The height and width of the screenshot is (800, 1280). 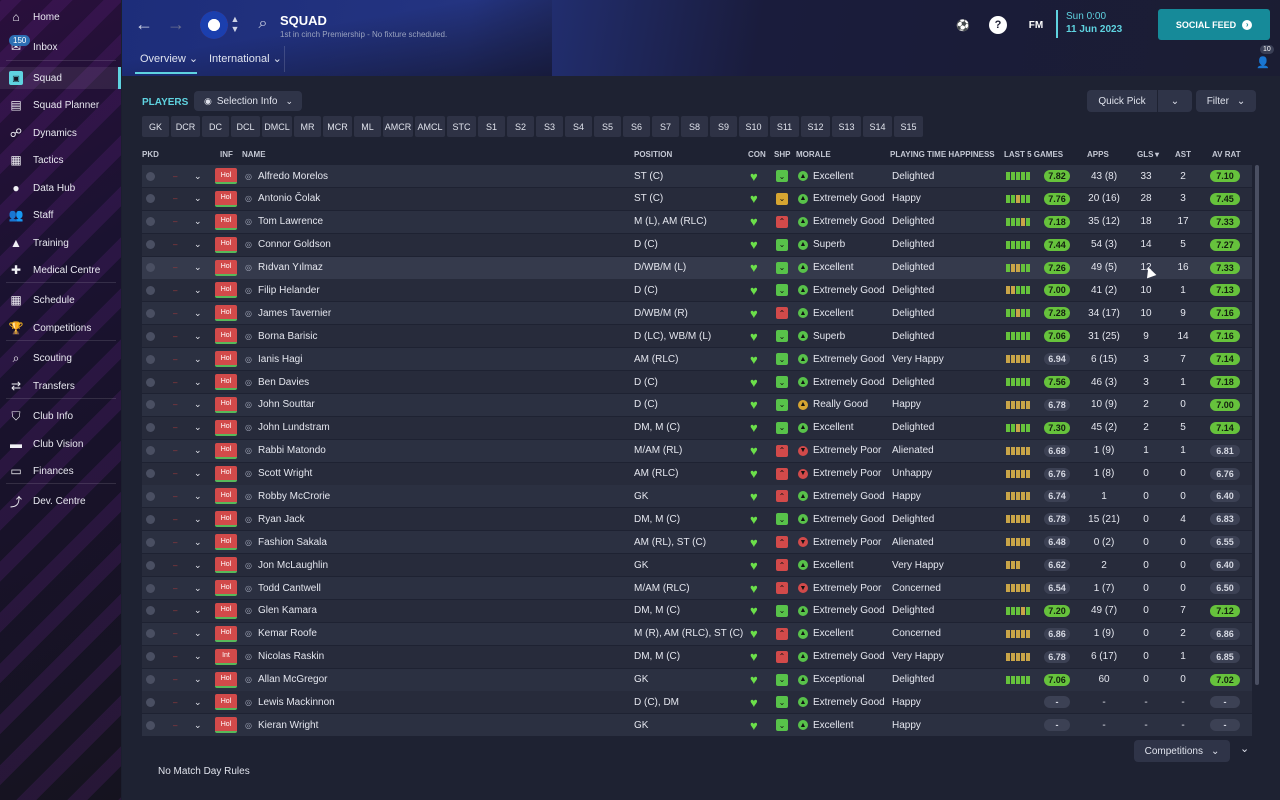 What do you see at coordinates (60, 444) in the screenshot?
I see `sidebar-item-club-vision: ▬ Club Vision` at bounding box center [60, 444].